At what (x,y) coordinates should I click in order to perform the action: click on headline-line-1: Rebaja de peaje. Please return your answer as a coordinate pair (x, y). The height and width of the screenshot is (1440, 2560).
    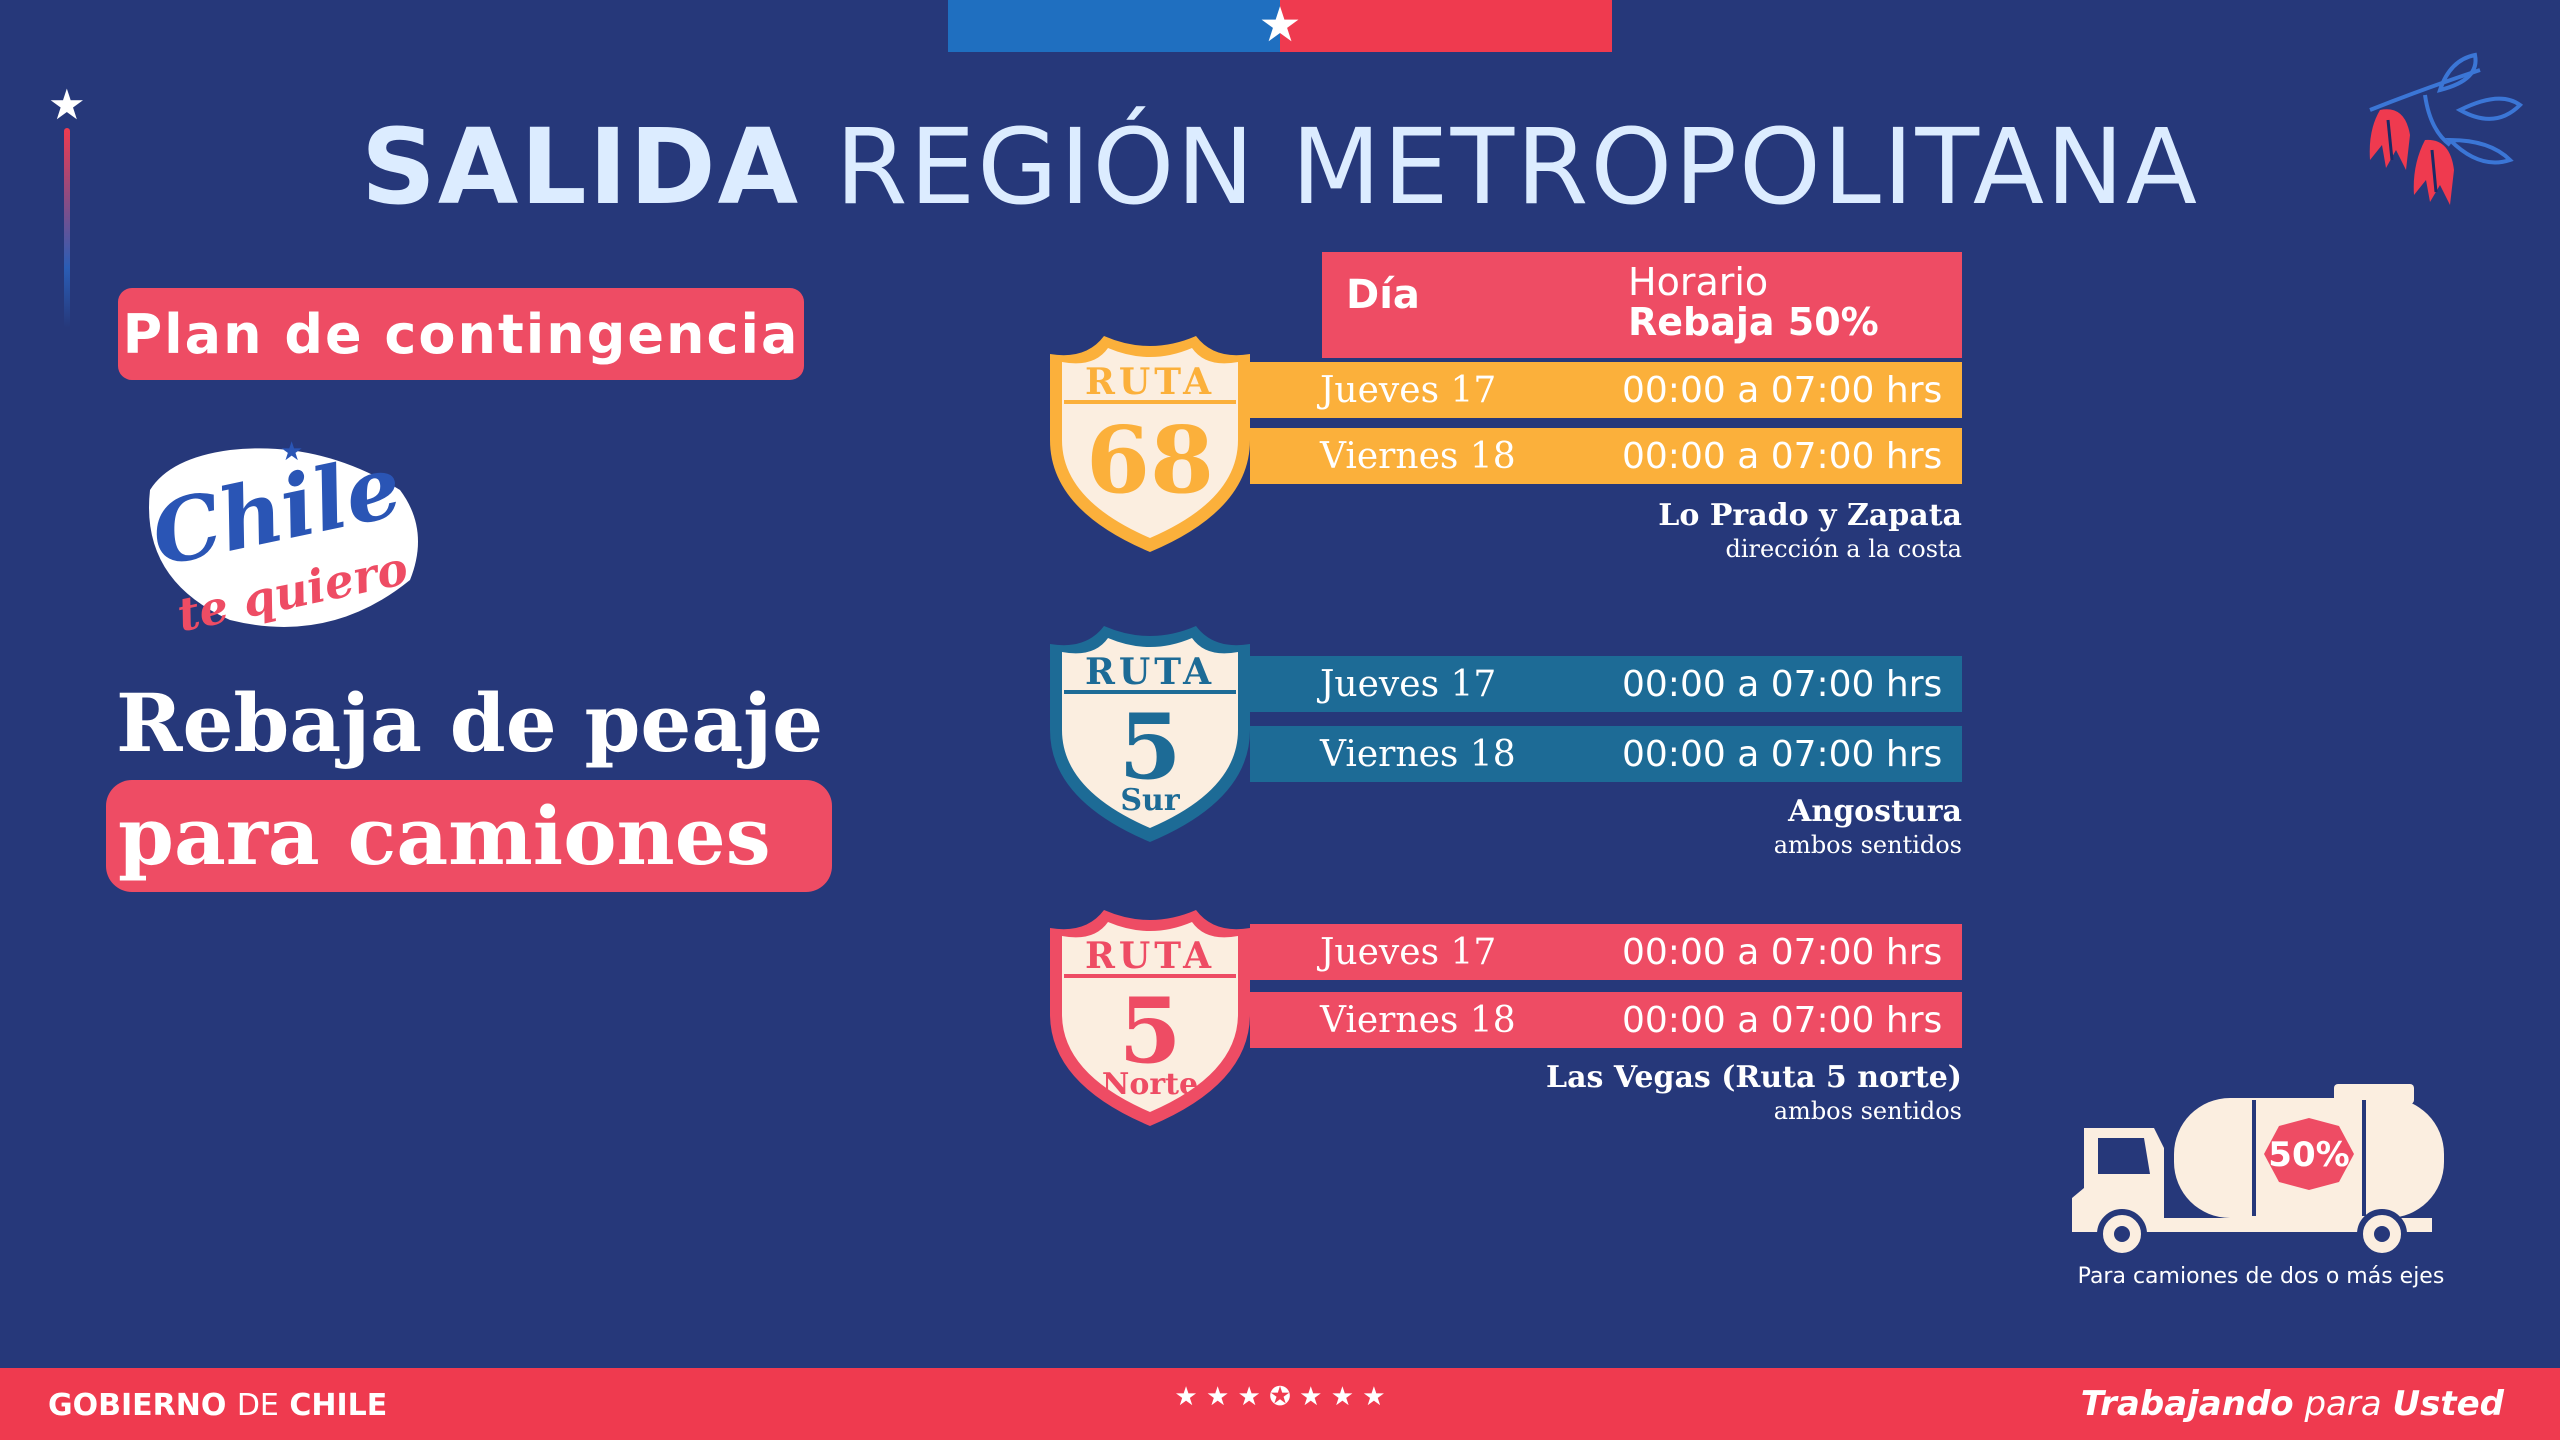
    Looking at the image, I should click on (469, 723).